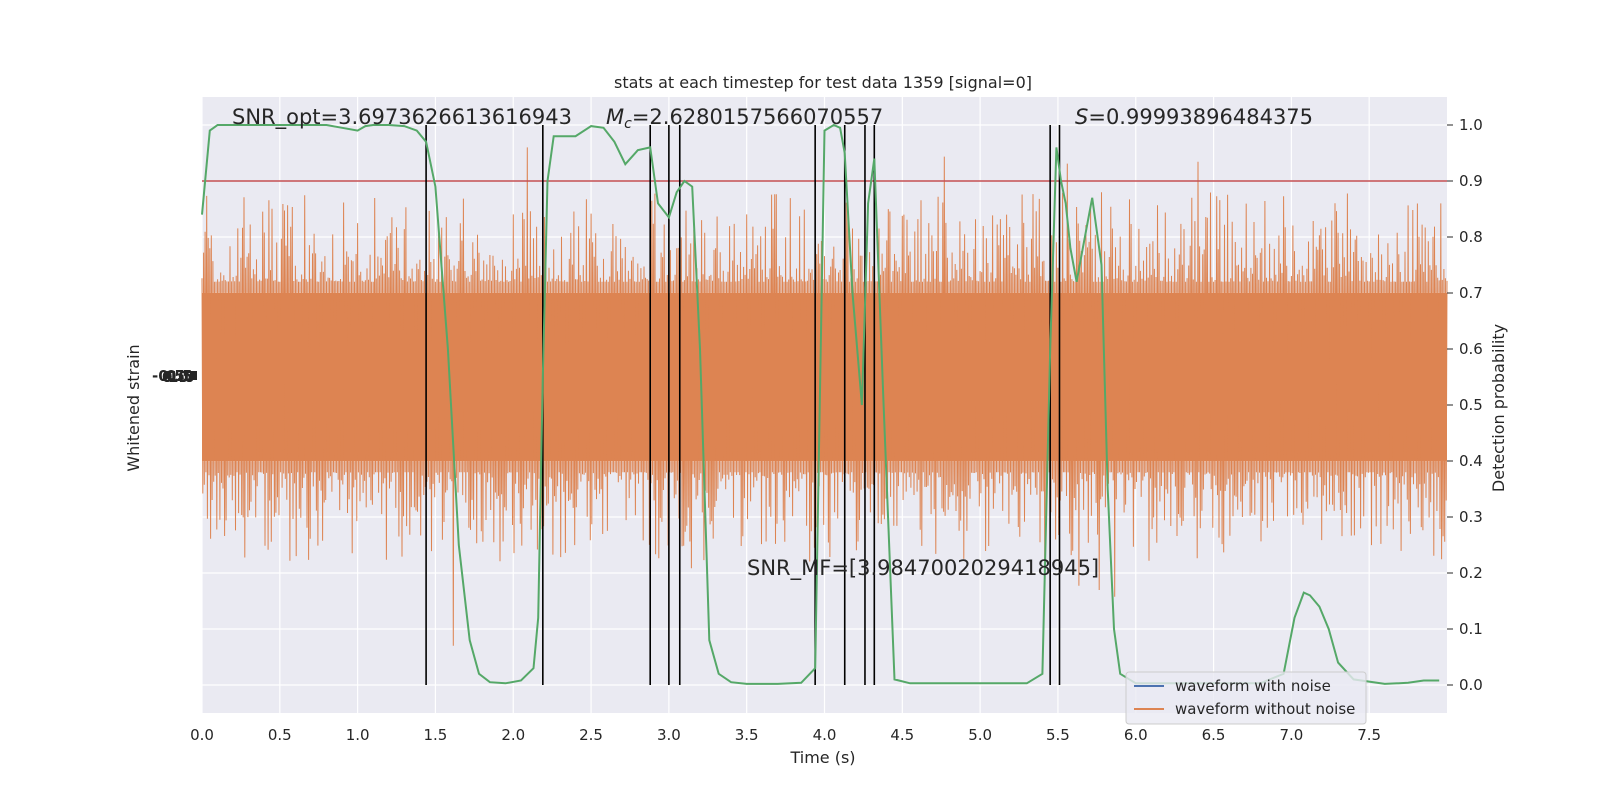  I want to click on left-axis-collapsed-ticks: -0.50.00.51.0, so click(174, 376).